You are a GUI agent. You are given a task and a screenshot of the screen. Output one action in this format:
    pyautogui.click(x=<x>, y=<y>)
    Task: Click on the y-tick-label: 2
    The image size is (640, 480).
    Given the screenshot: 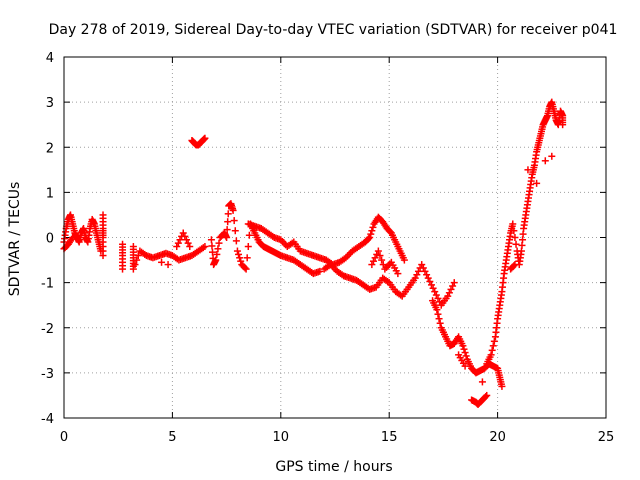 What is the action you would take?
    pyautogui.click(x=50, y=148)
    